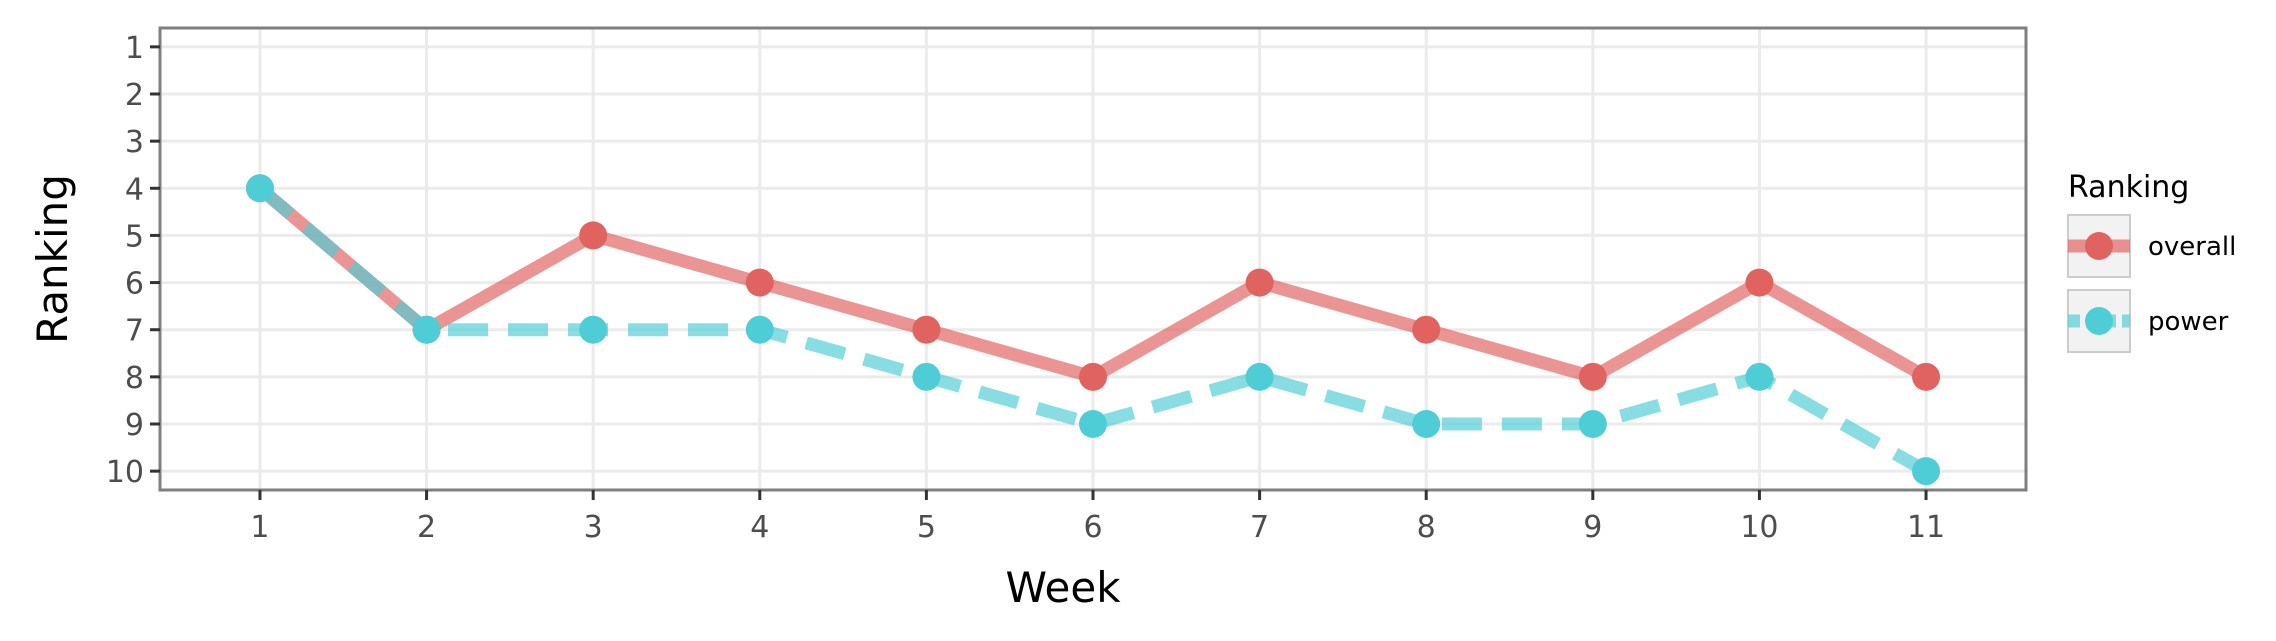 Image resolution: width=2276 pixels, height=641 pixels. Describe the element at coordinates (593, 527) in the screenshot. I see `x-tick-label: 3` at that location.